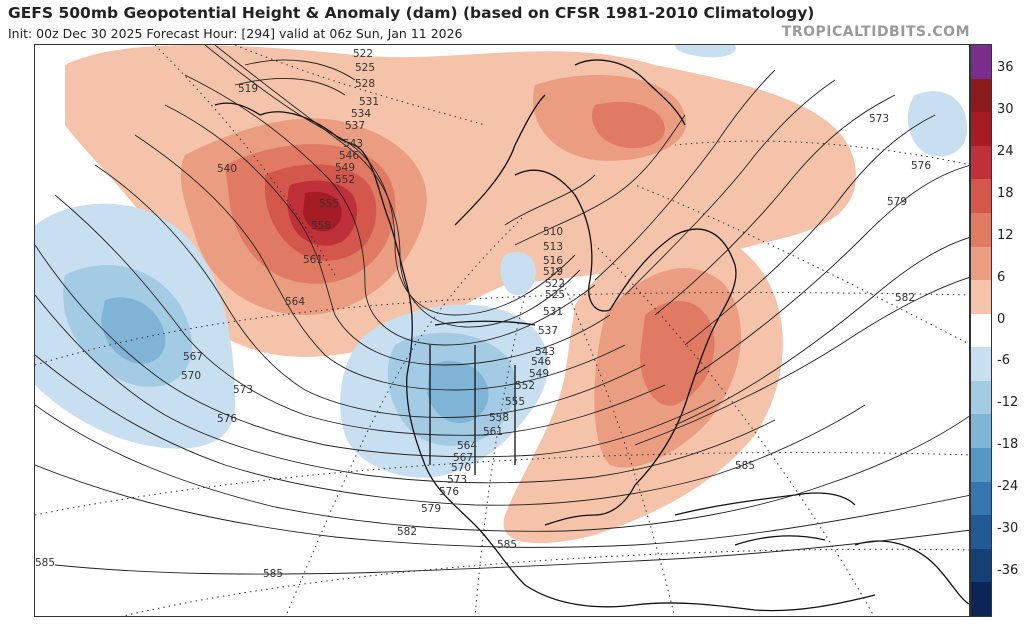 The image size is (1024, 638). Describe the element at coordinates (273, 574) in the screenshot. I see `contour-label-585-pacific: 585` at that location.